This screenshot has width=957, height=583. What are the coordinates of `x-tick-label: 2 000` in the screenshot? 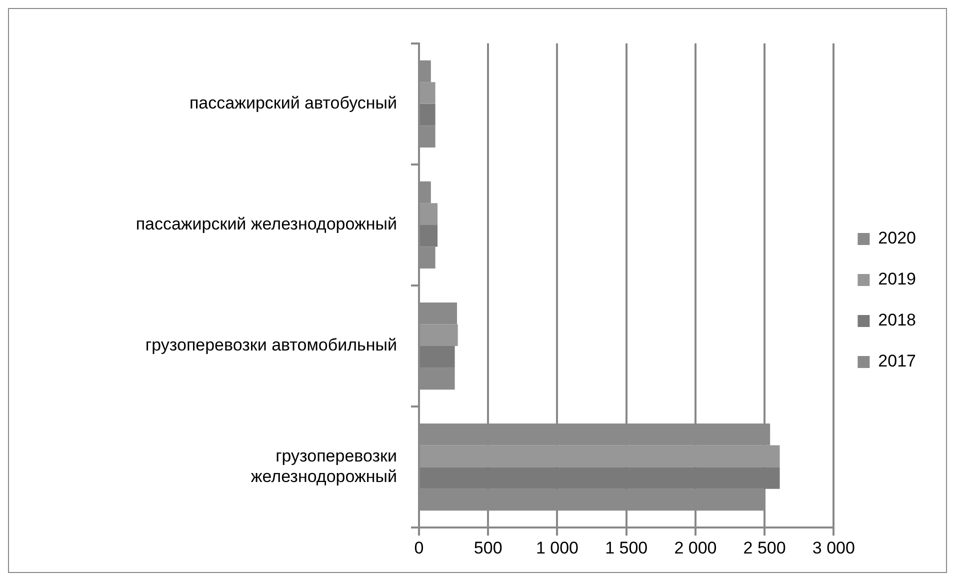 It's located at (695, 548).